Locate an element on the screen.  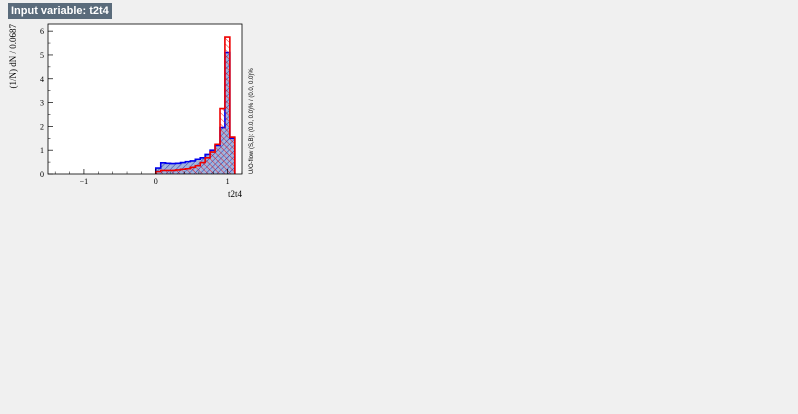
series-red-bars is located at coordinates (195, 105).